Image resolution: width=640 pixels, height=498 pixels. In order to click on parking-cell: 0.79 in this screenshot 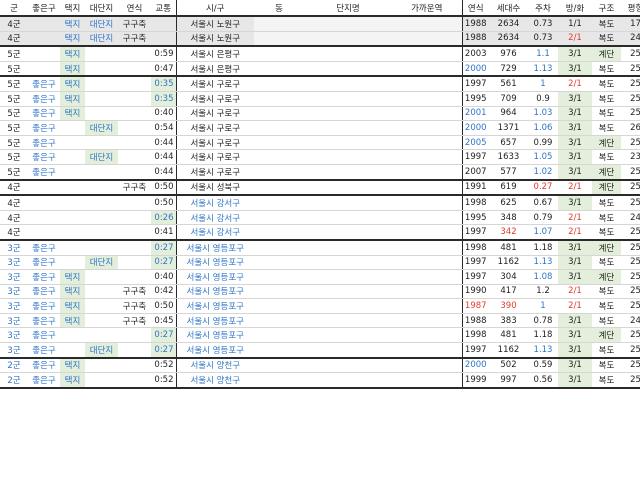, I will do `click(543, 218)`.